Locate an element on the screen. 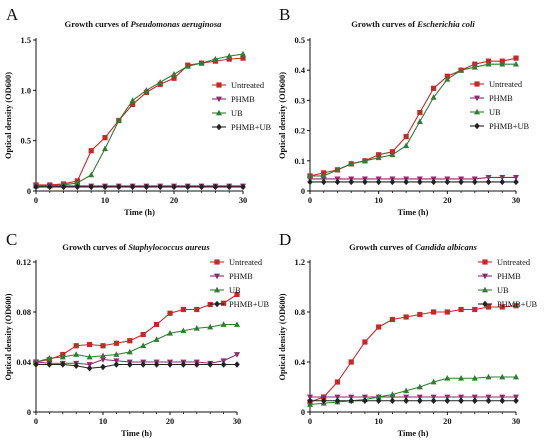  series-phmb-ub: PHMB+UB is located at coordinates (422, 352).